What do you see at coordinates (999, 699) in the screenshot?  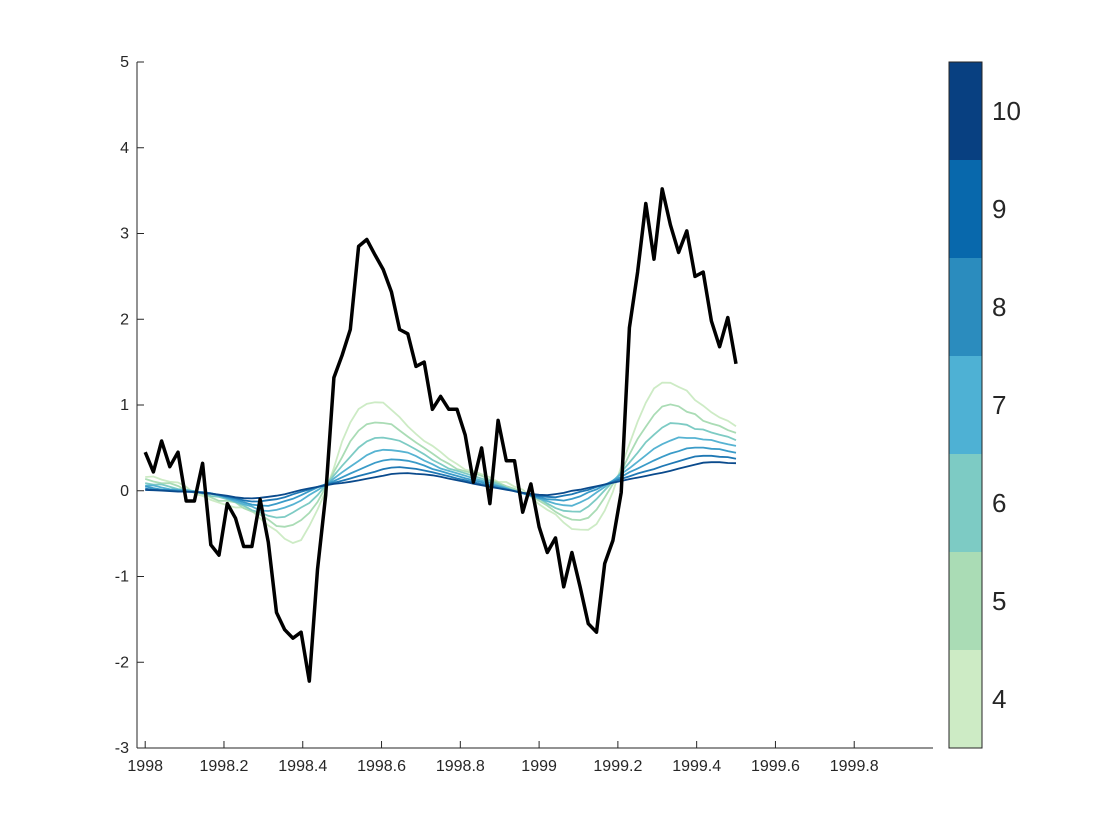 I see `colorbar-label: 4` at bounding box center [999, 699].